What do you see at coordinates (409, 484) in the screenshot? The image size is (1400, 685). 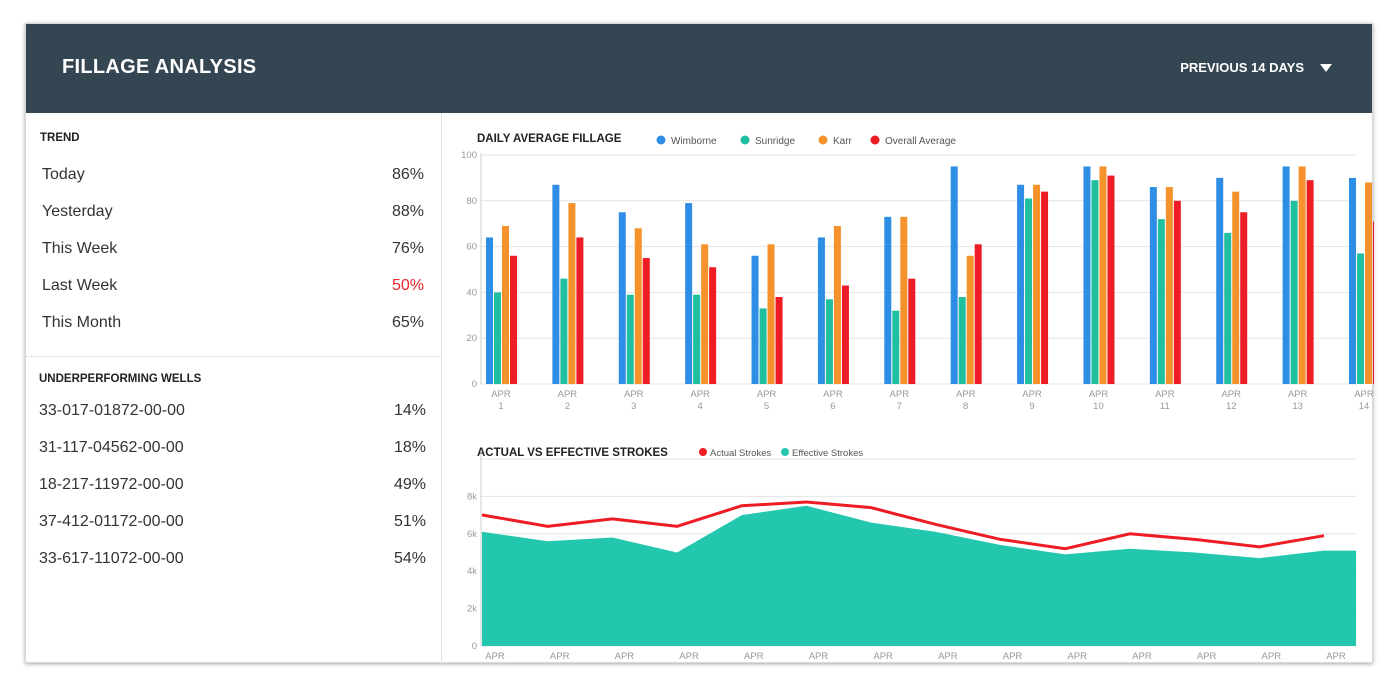 I see `well-value: 49%` at bounding box center [409, 484].